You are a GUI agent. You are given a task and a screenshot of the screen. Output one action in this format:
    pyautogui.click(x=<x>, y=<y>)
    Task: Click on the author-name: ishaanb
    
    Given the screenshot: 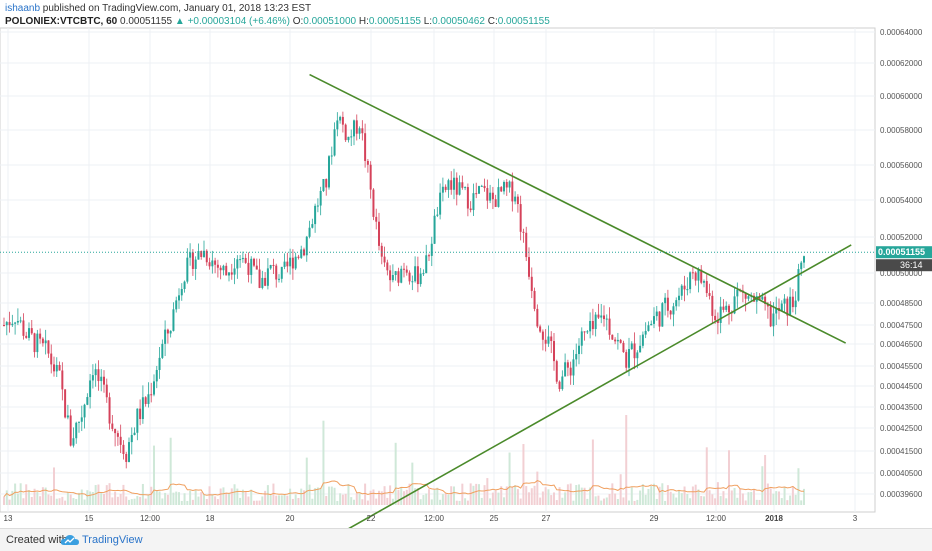 What is the action you would take?
    pyautogui.click(x=23, y=8)
    